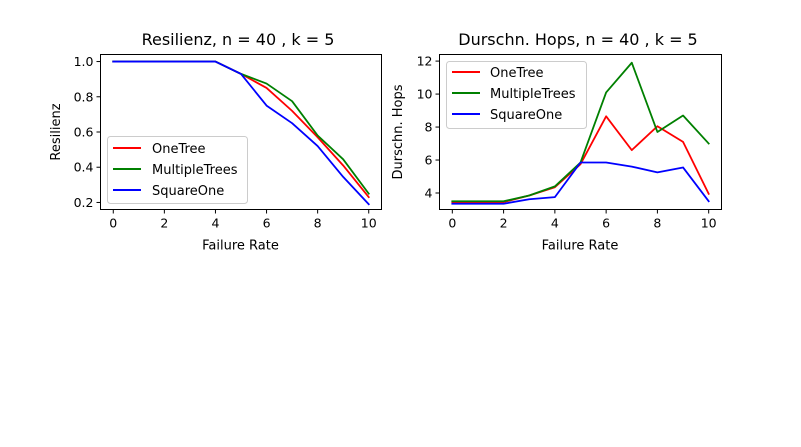 This screenshot has width=801, height=447. What do you see at coordinates (56, 131) in the screenshot?
I see `y-axis-label: Resilienz` at bounding box center [56, 131].